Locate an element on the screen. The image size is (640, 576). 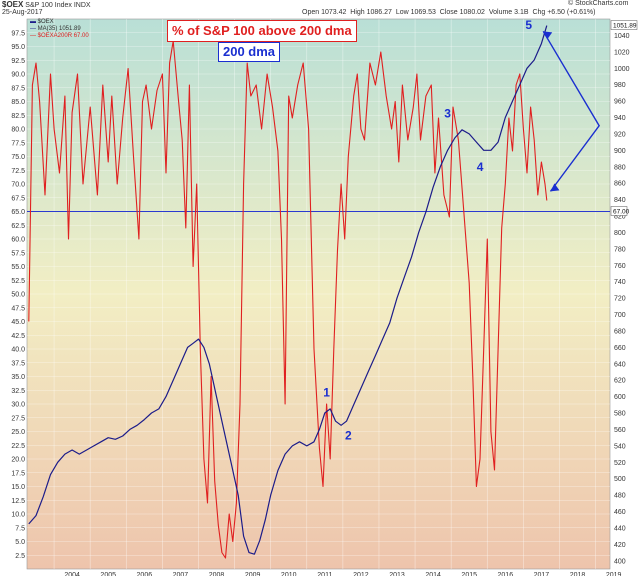
left-tick-label: 75.0 is located at coordinates (18, 157).